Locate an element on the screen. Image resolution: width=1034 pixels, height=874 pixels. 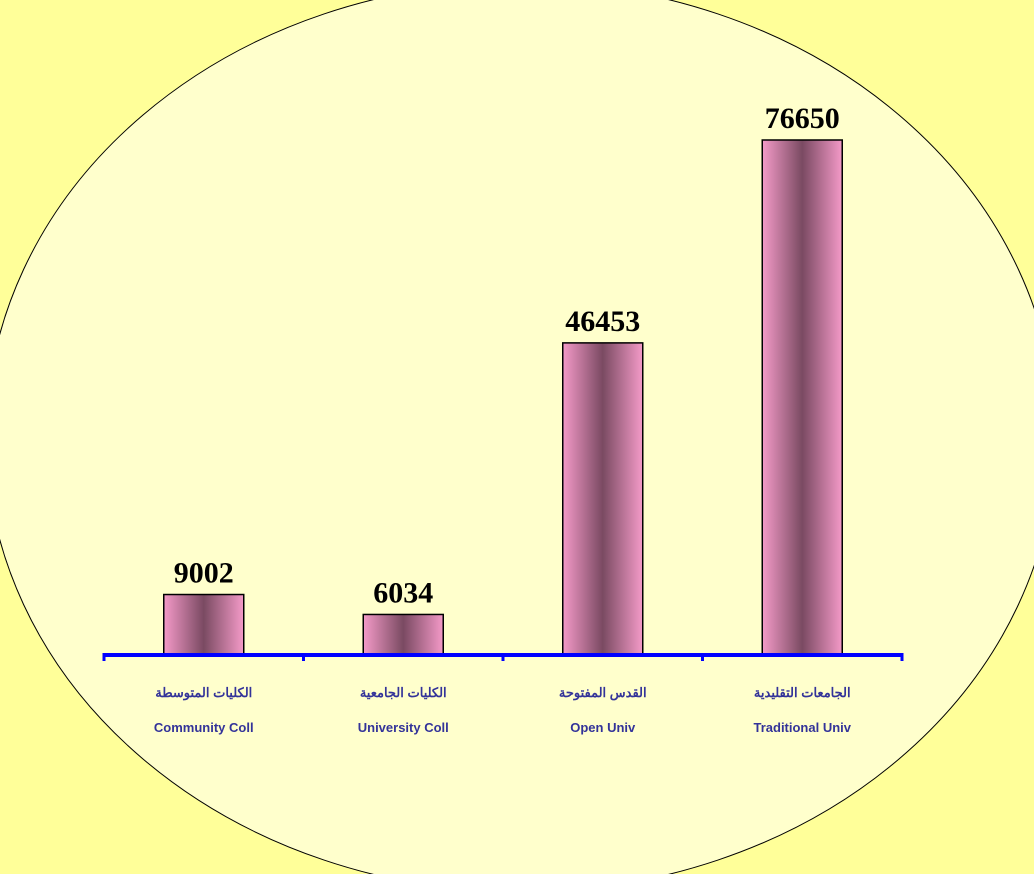
data-label-2: 6034 is located at coordinates (403, 592).